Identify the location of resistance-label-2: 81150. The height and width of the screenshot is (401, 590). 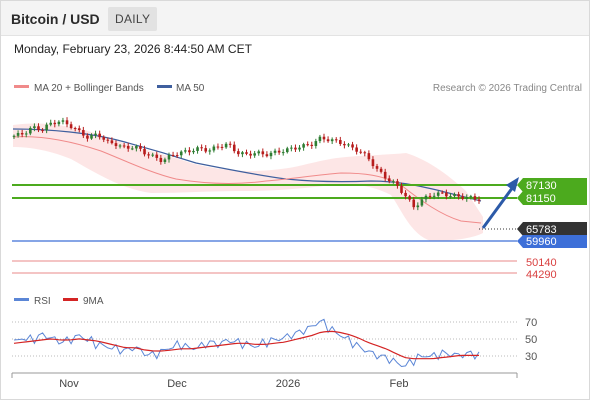
(541, 199).